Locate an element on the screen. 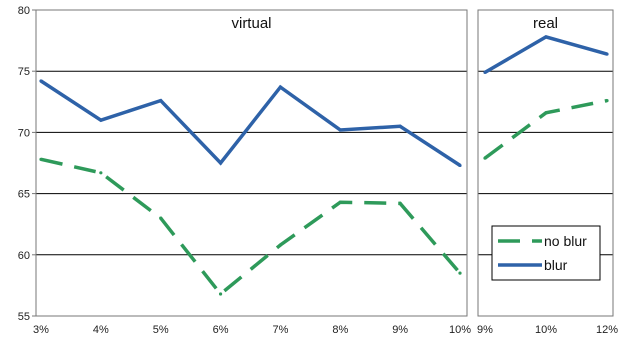 The height and width of the screenshot is (341, 621). y-tick-label-75: 75 is located at coordinates (24, 72).